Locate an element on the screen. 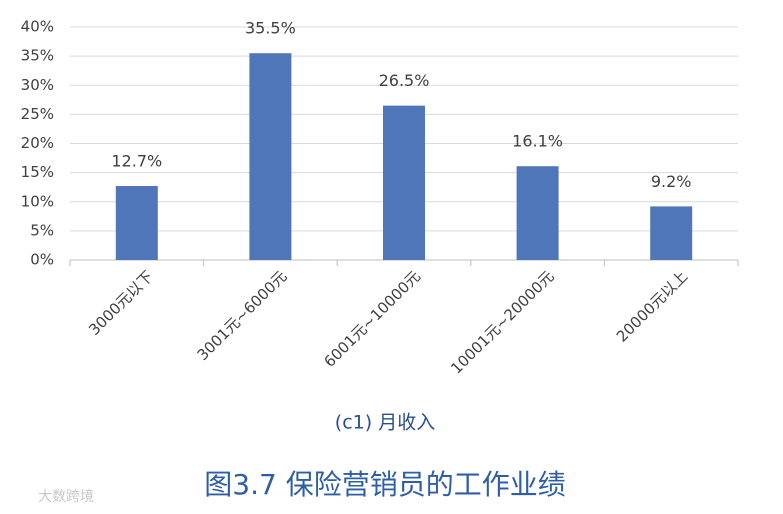 Image resolution: width=783 pixels, height=514 pixels. x-tick-label: 10001元~20000元 is located at coordinates (502, 322).